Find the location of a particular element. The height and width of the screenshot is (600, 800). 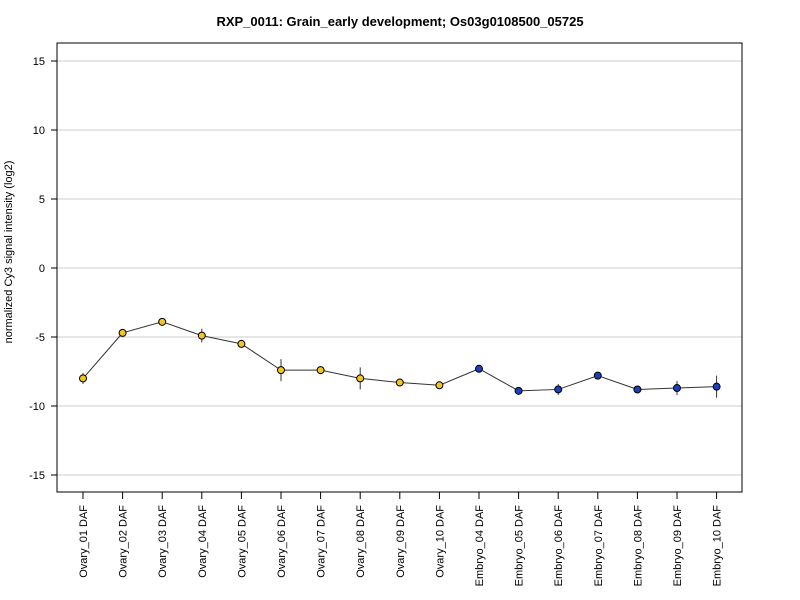

x-tick-label: Ovary_10 DAF is located at coordinates (440, 541).